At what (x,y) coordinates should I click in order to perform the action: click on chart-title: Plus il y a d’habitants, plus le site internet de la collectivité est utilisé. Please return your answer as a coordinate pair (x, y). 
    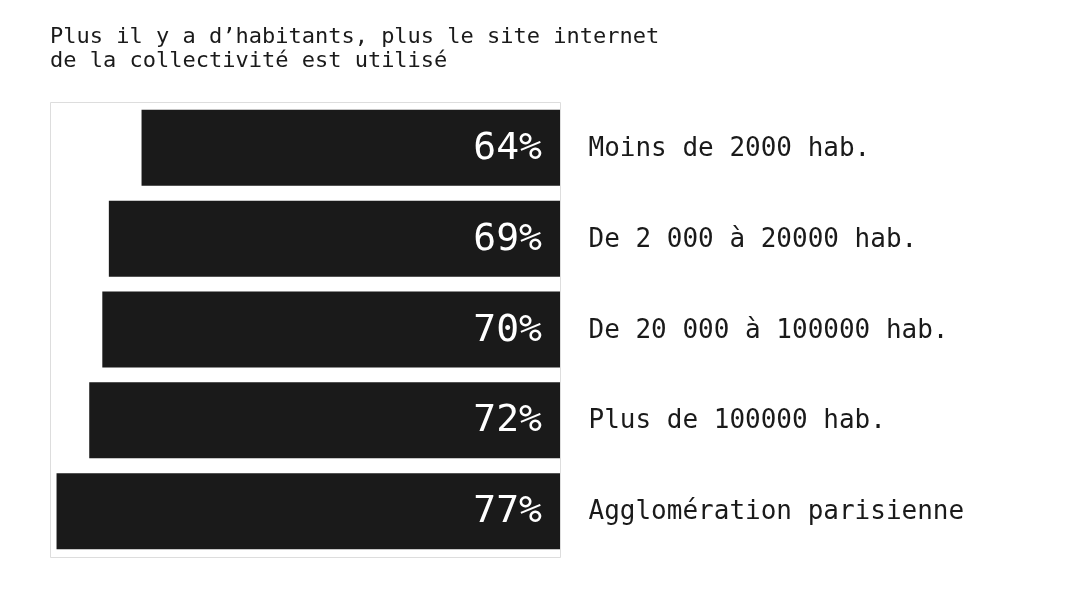
    Looking at the image, I should click on (355, 47).